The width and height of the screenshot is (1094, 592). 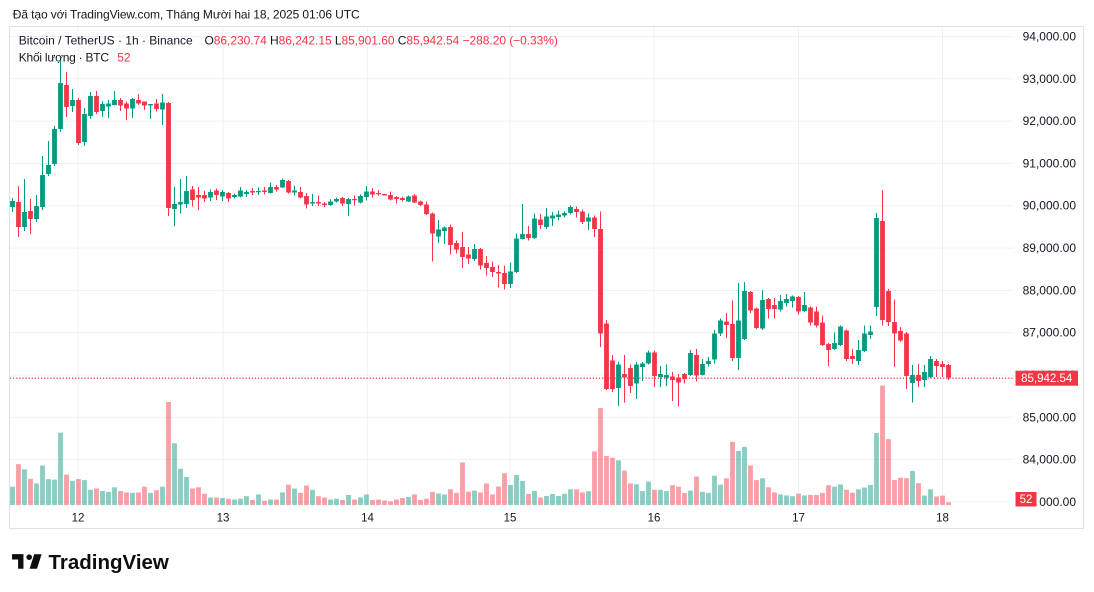 I want to click on svg-text: 94,000.00, so click(x=1050, y=37).